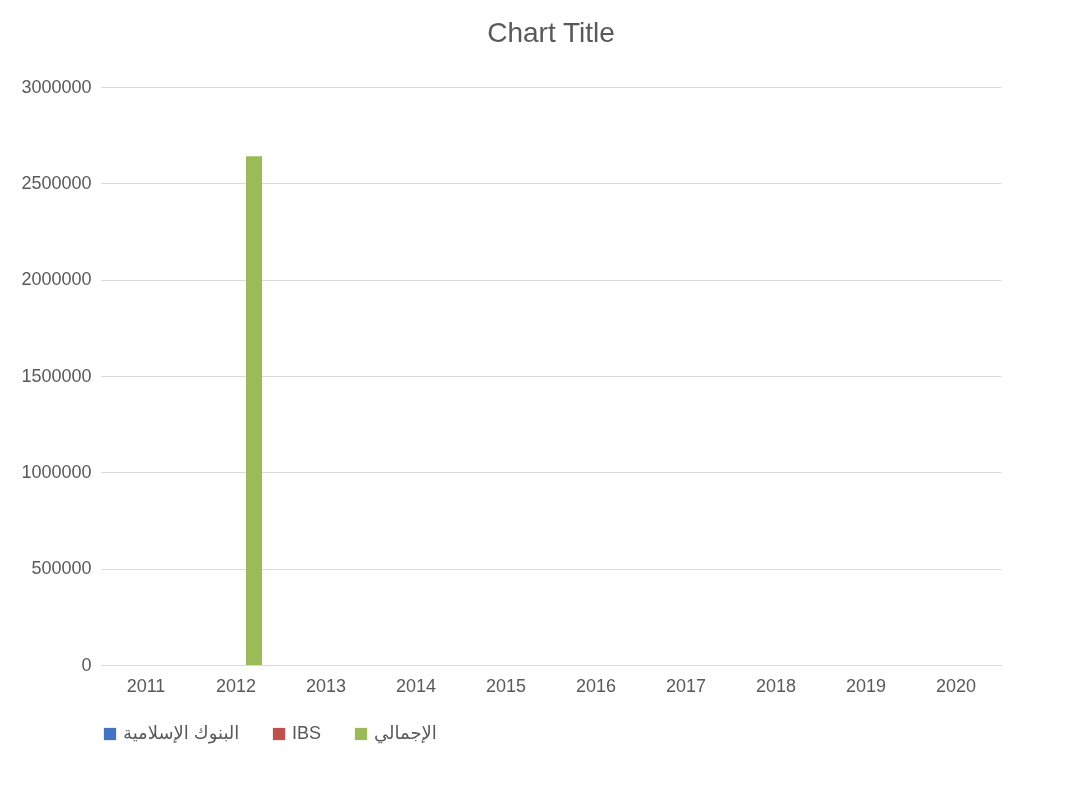 This screenshot has height=799, width=1074. I want to click on y-tick-label: 0, so click(86, 664).